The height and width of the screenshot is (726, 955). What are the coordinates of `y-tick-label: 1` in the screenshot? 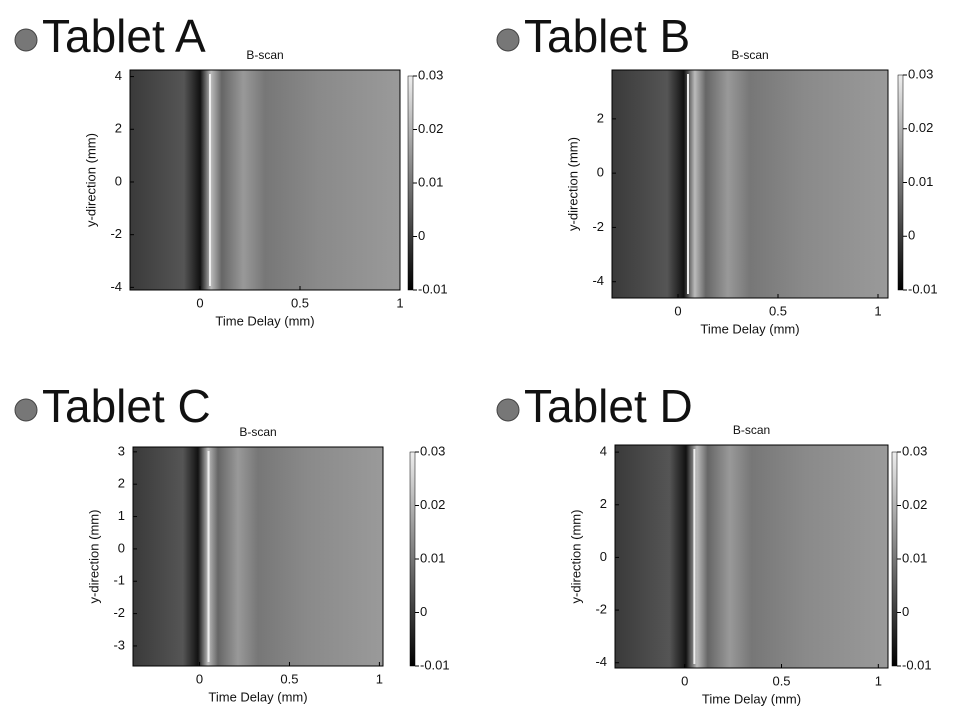 It's located at (121, 515).